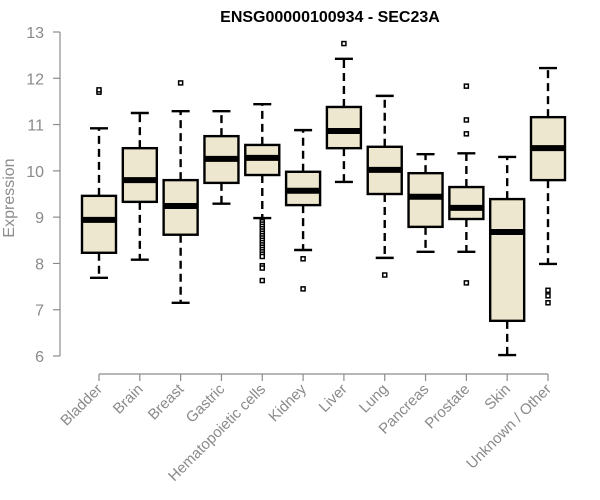 The height and width of the screenshot is (500, 600). I want to click on box-gastric, so click(221, 157).